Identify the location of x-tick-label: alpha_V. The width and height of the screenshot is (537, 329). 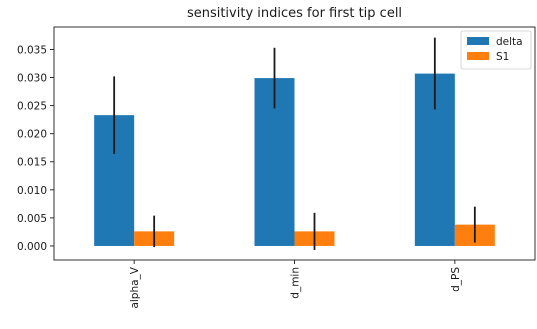
(135, 287).